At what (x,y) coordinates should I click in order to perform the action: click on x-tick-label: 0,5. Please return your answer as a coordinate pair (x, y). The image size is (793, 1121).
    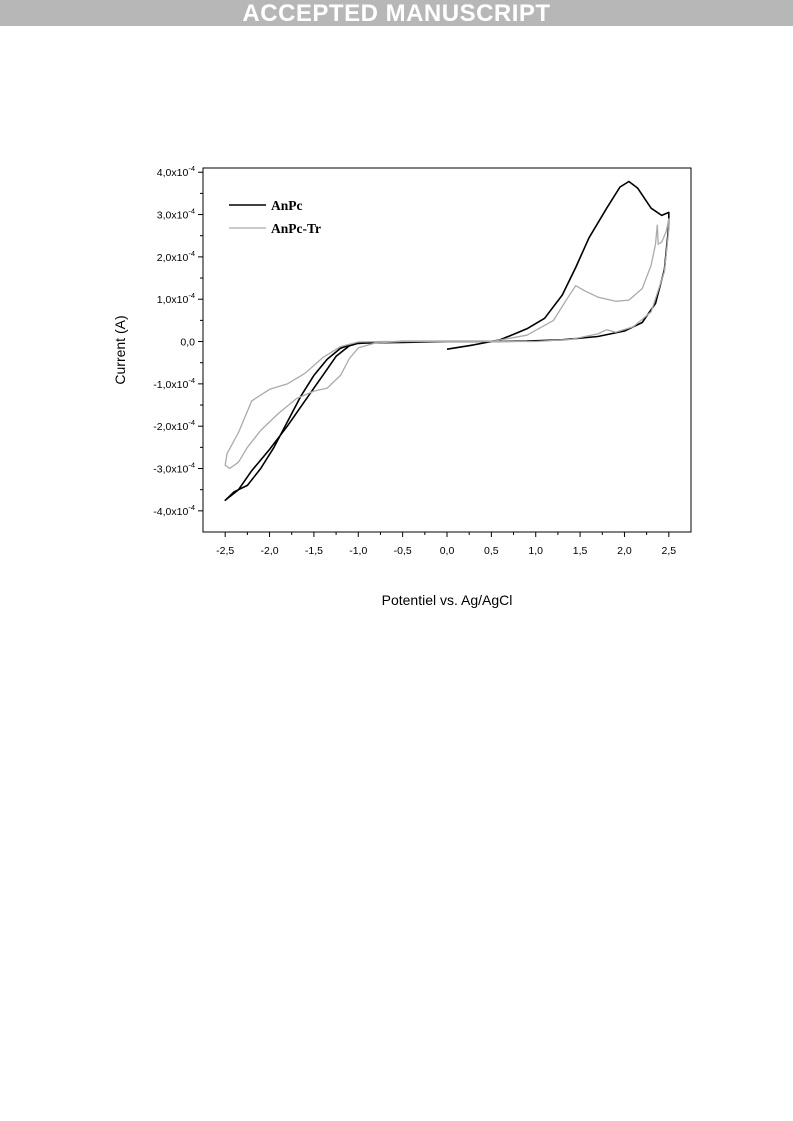
    Looking at the image, I should click on (491, 551).